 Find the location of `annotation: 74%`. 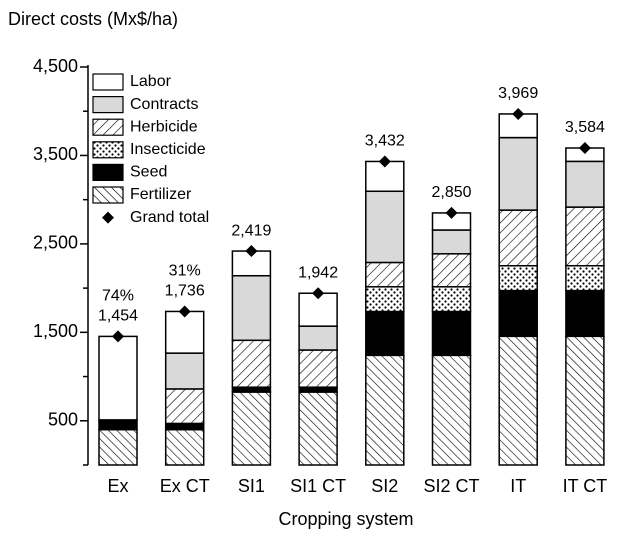

annotation: 74% is located at coordinates (118, 296).